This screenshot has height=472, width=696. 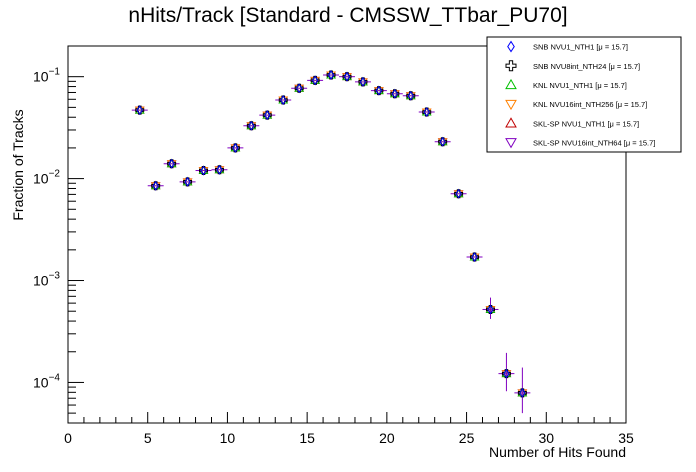 I want to click on x-tick-label: 0, so click(x=68, y=438).